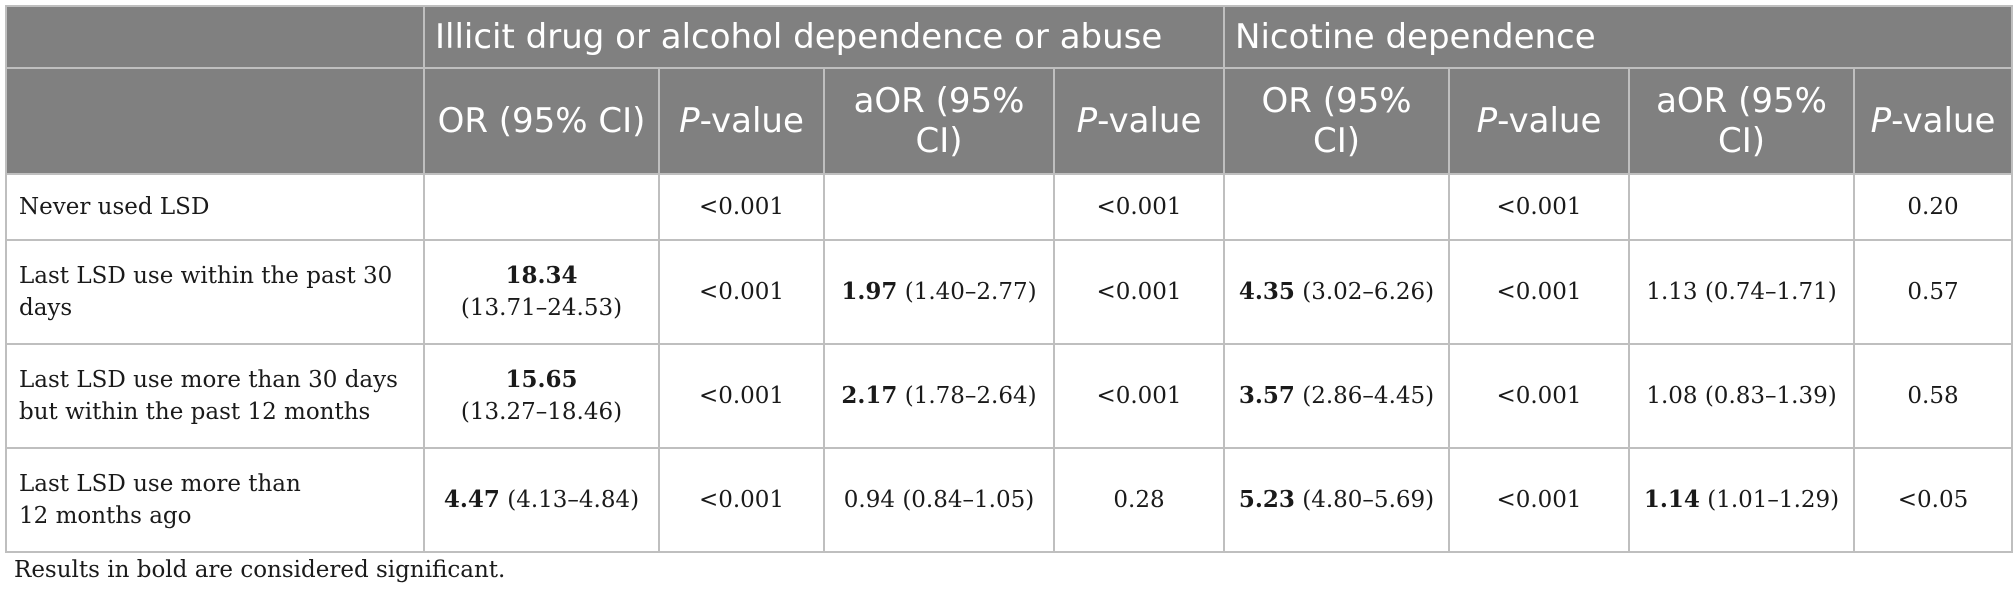  I want to click on col-p-adj-illicit: P-value, so click(1139, 121).